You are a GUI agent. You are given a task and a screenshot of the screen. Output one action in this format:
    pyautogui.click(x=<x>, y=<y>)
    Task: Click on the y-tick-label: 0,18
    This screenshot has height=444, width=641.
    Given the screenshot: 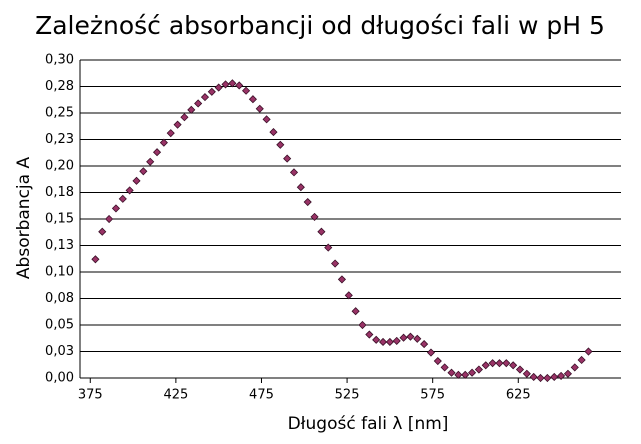 What is the action you would take?
    pyautogui.click(x=59, y=192)
    